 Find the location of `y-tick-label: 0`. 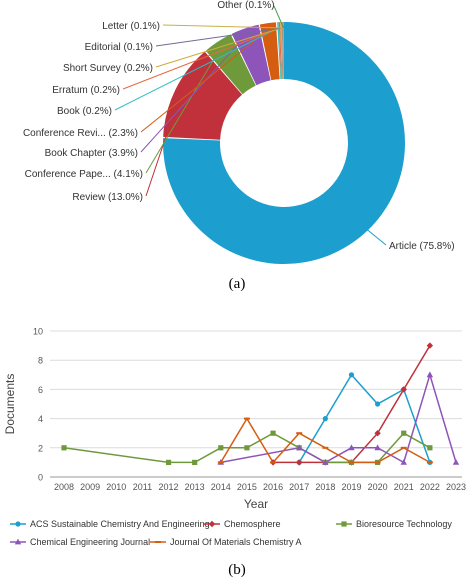

y-tick-label: 0 is located at coordinates (40, 478).